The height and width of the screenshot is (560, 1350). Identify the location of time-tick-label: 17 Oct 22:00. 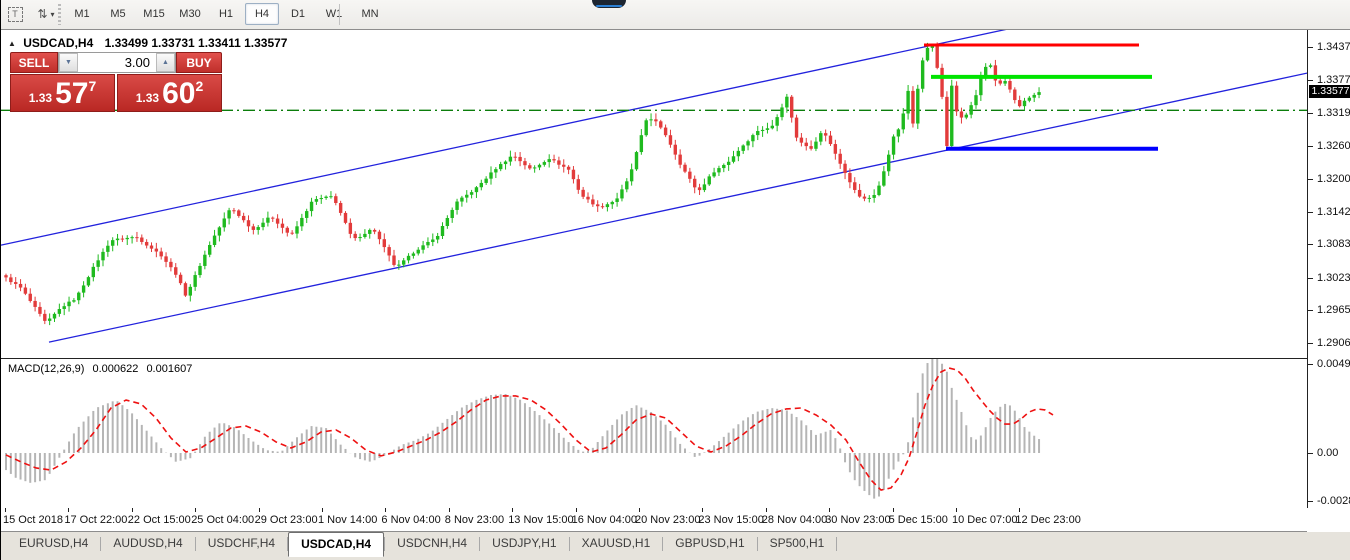
(96, 520).